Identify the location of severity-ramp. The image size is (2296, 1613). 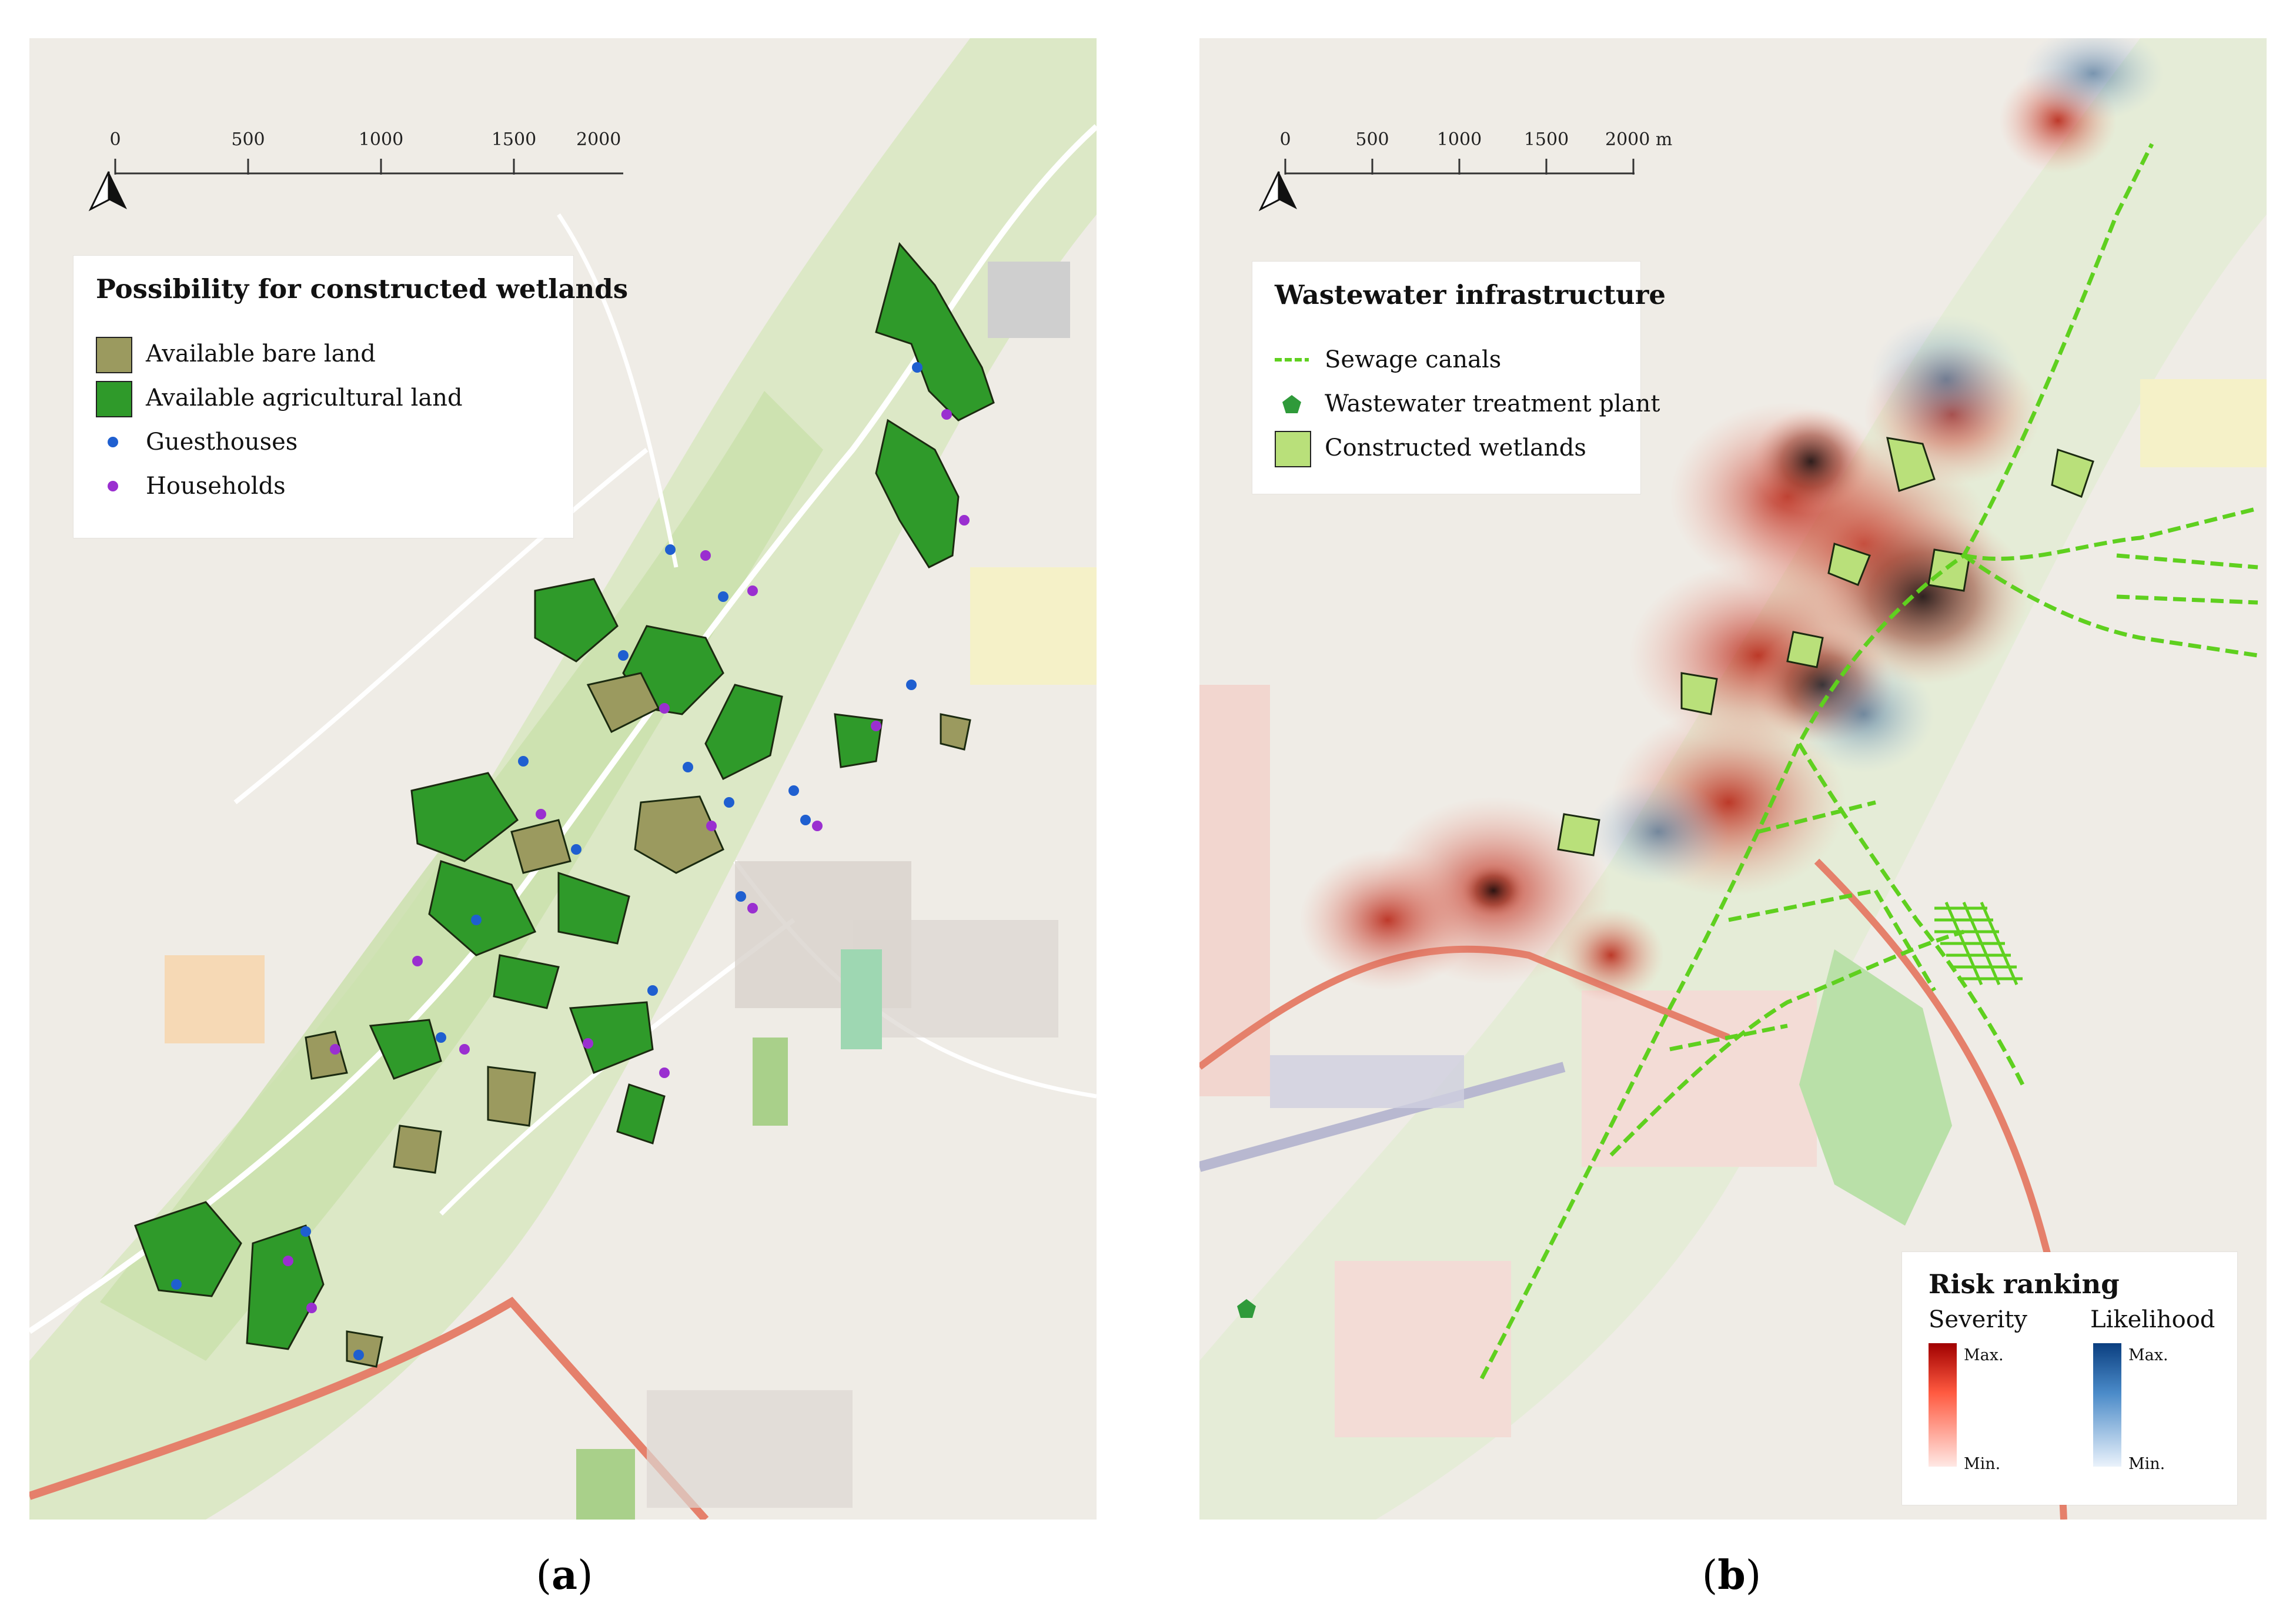
(1943, 1405).